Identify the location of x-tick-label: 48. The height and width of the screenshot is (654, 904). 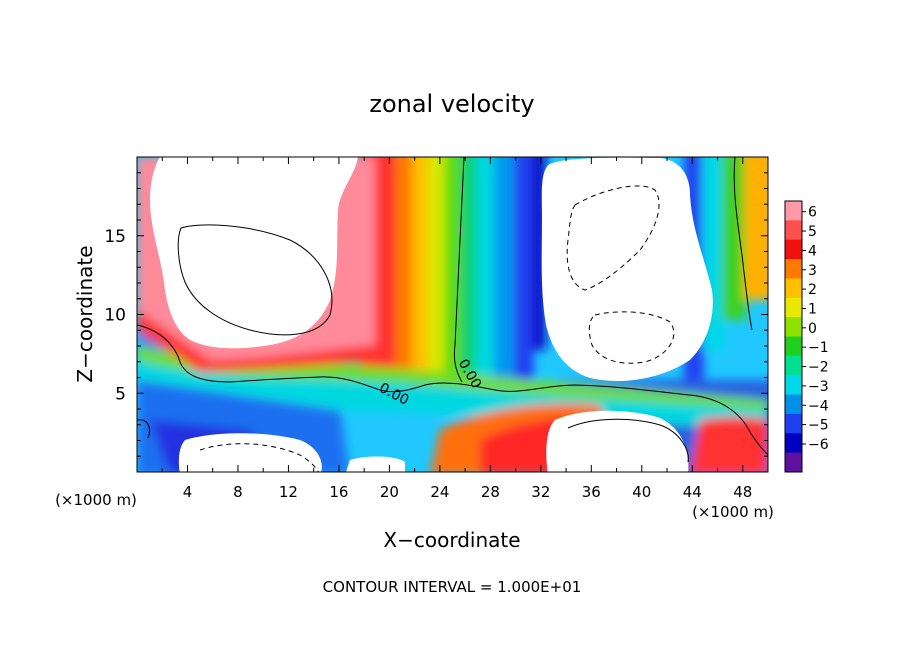
(742, 492).